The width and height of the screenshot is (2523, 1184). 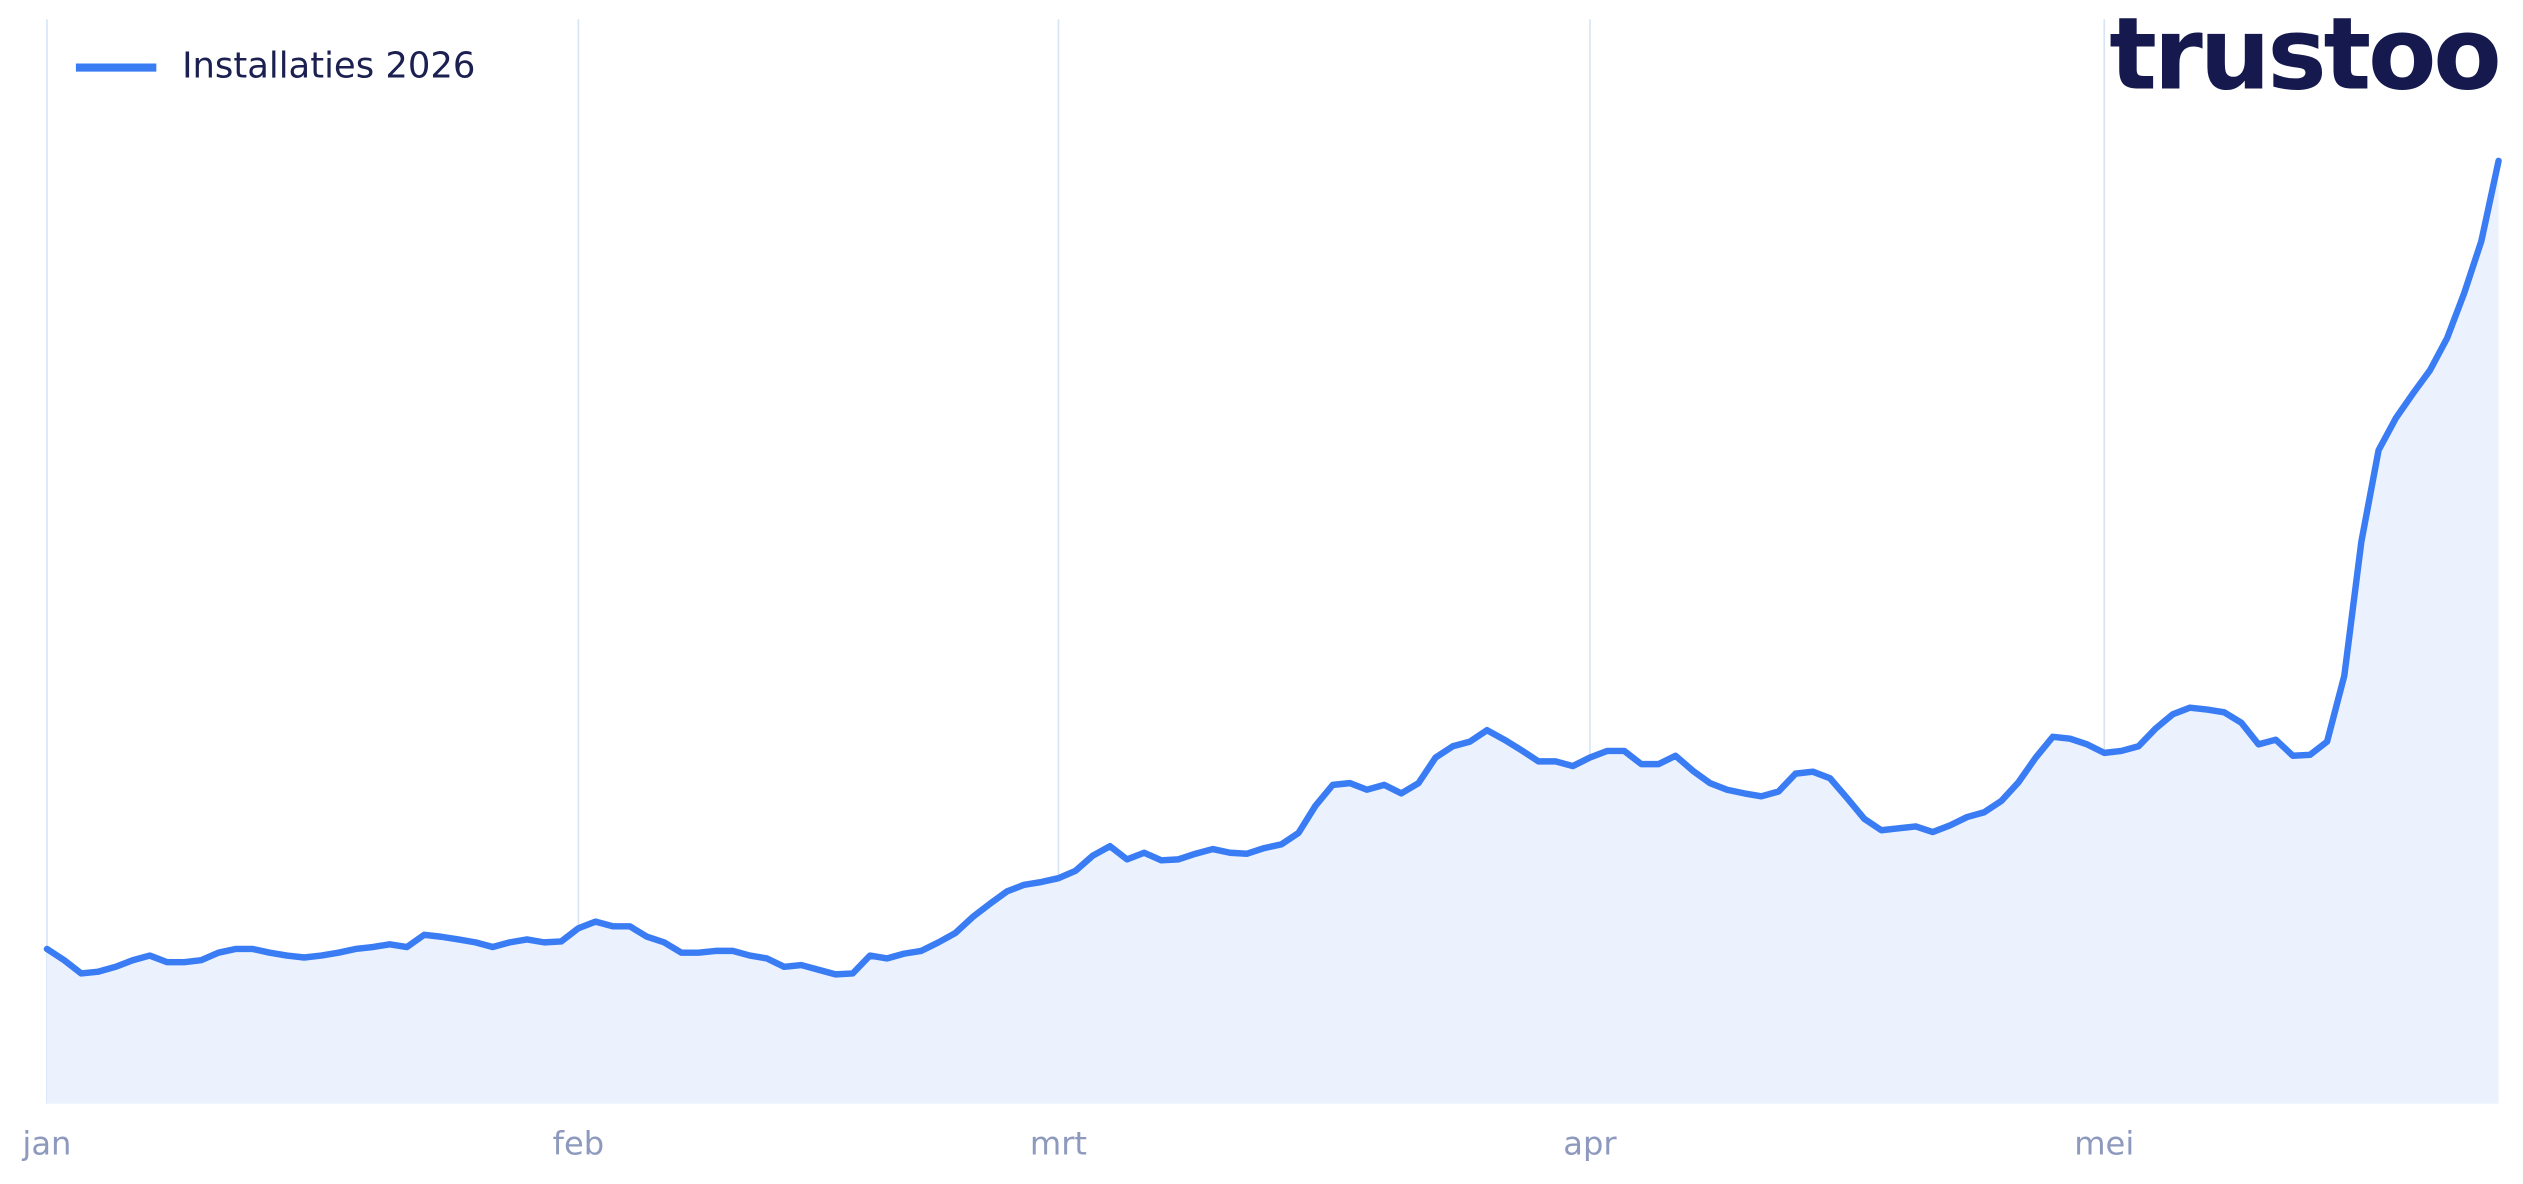 What do you see at coordinates (1590, 1143) in the screenshot?
I see `x-tick-label: apr` at bounding box center [1590, 1143].